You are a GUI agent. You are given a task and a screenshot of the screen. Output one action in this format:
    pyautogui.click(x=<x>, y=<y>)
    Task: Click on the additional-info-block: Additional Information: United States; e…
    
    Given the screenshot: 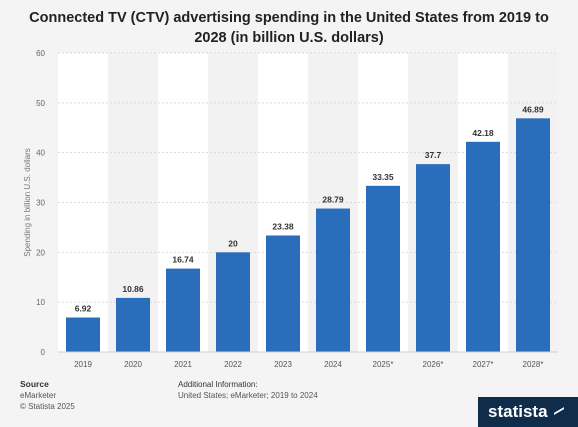 What is the action you would take?
    pyautogui.click(x=248, y=390)
    